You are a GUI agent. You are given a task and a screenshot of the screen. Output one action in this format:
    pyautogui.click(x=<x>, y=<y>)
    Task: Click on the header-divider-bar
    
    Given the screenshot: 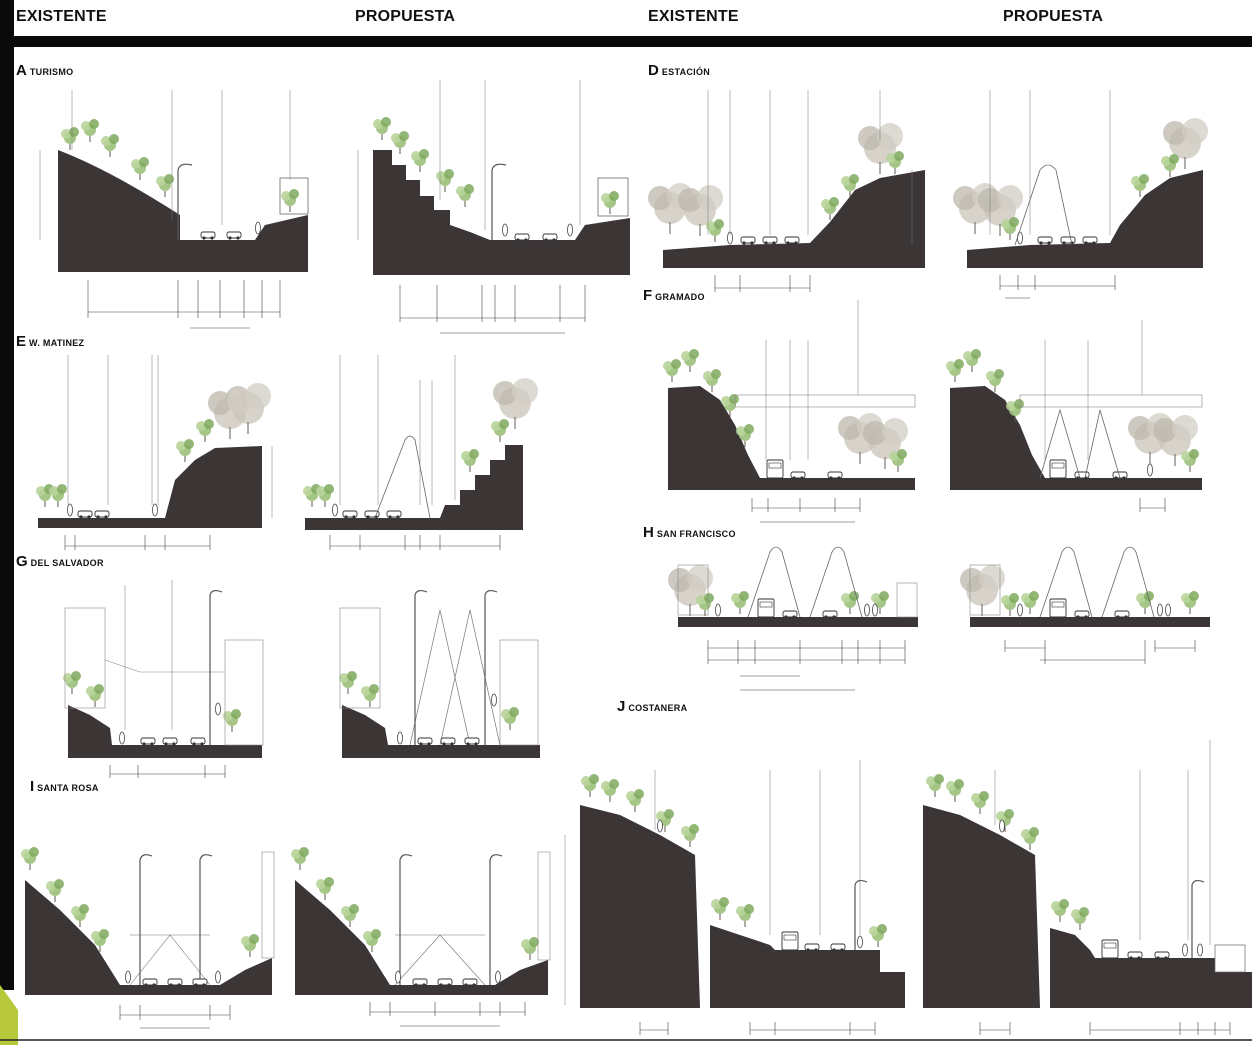 What is the action you would take?
    pyautogui.click(x=626, y=41)
    